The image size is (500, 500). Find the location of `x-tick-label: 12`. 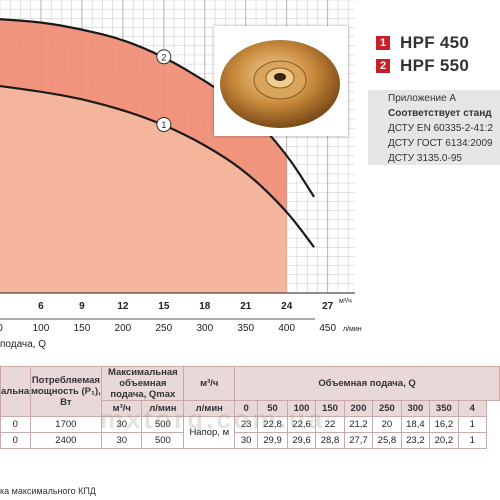

x-tick-label: 12 is located at coordinates (123, 306).